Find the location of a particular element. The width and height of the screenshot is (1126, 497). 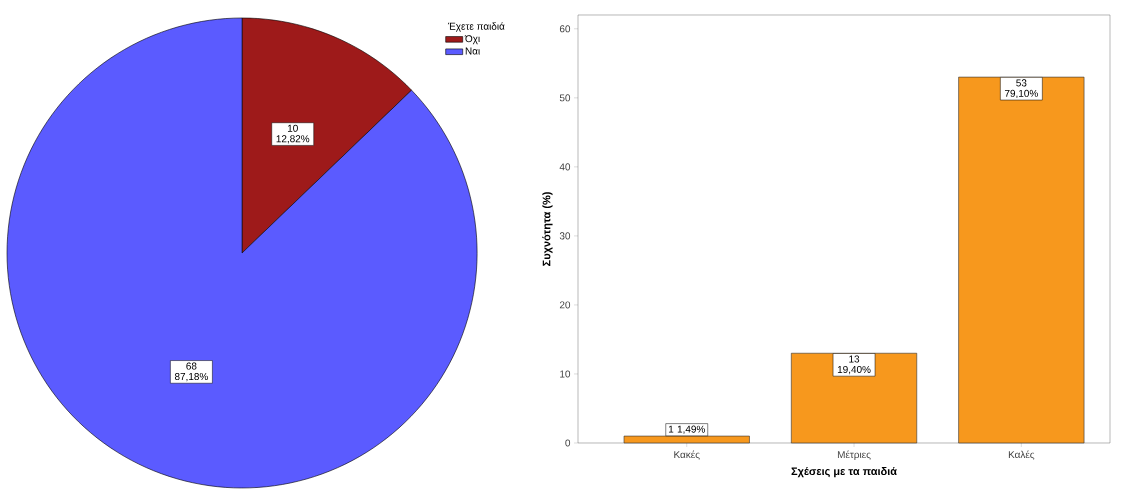

y-tick-label: 20 is located at coordinates (565, 305).